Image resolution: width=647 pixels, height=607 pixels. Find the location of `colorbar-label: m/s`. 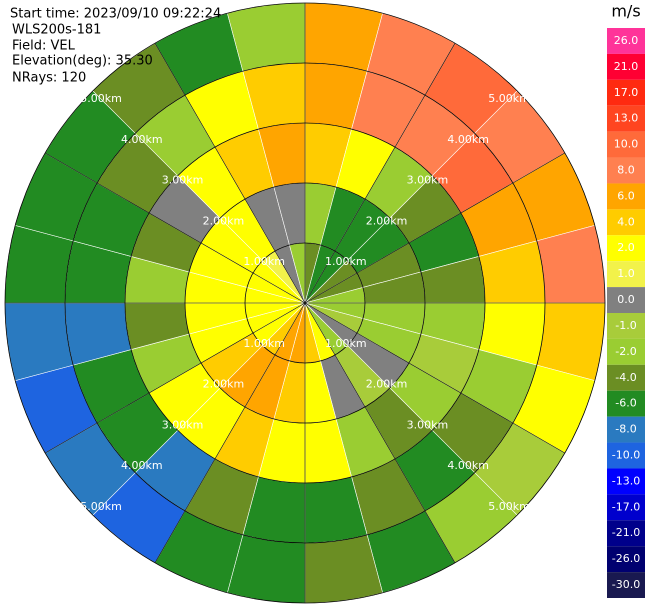

colorbar-label: m/s is located at coordinates (625, 11).